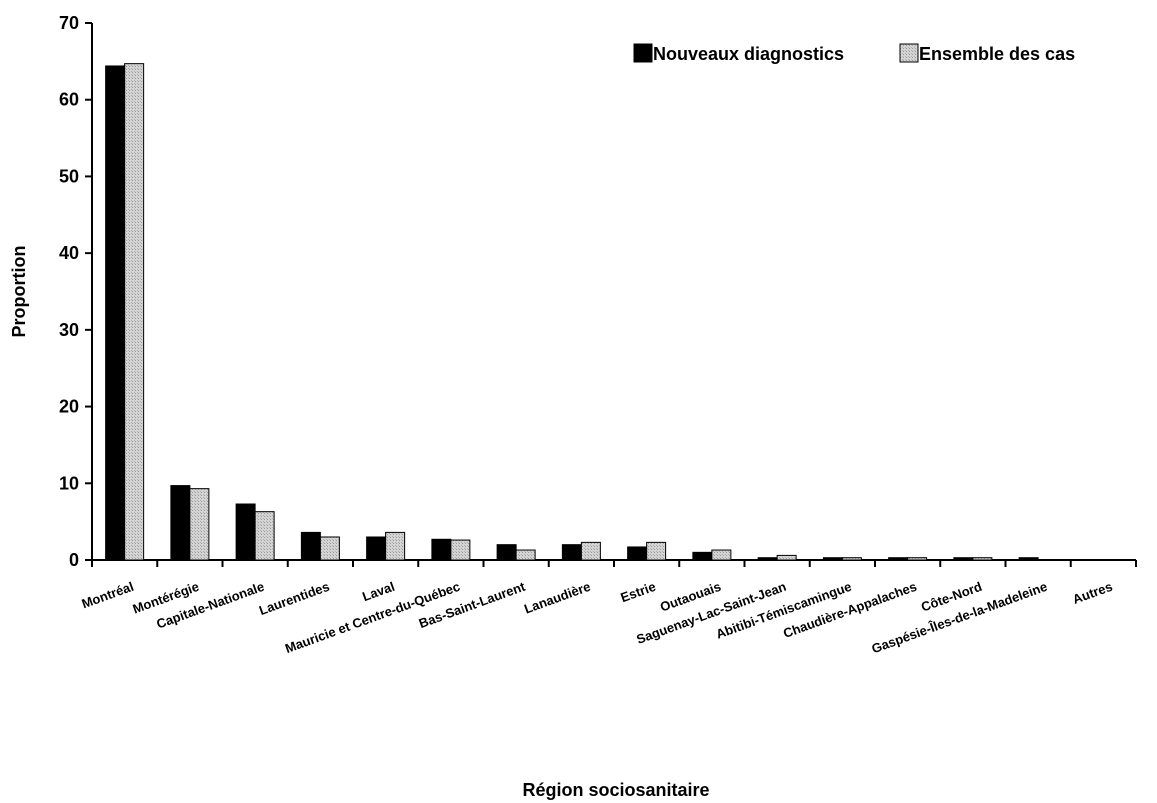 This screenshot has width=1157, height=803. Describe the element at coordinates (74, 560) in the screenshot. I see `y-tick-label: 0` at that location.